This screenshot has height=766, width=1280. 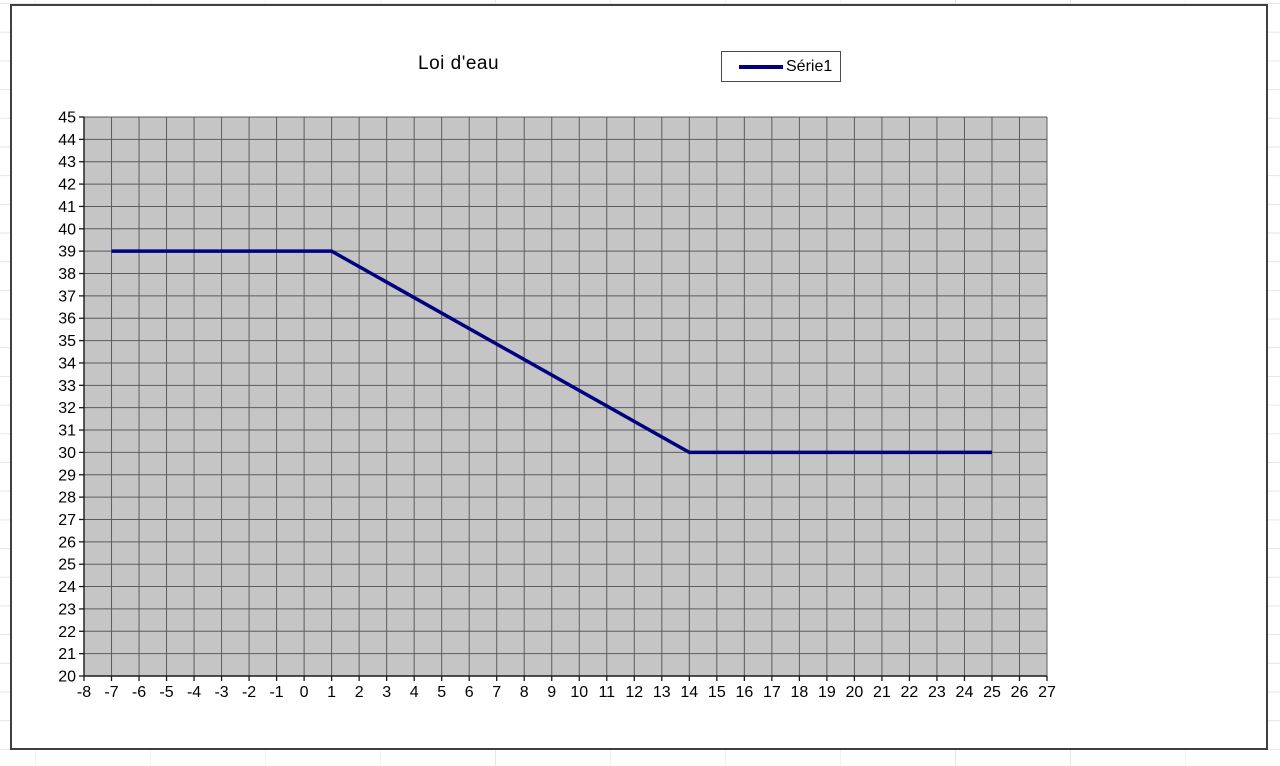 What do you see at coordinates (761, 66) in the screenshot?
I see `legend-series-line-icon` at bounding box center [761, 66].